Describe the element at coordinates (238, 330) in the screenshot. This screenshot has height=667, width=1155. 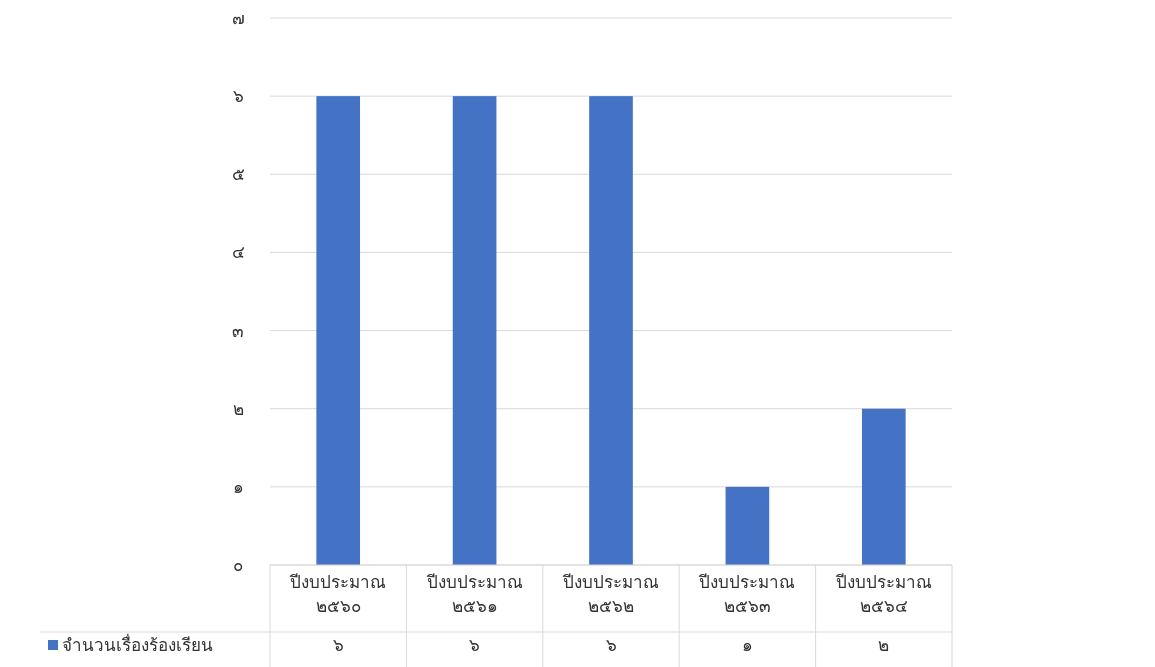
I see `y-tick-label: ๓` at that location.